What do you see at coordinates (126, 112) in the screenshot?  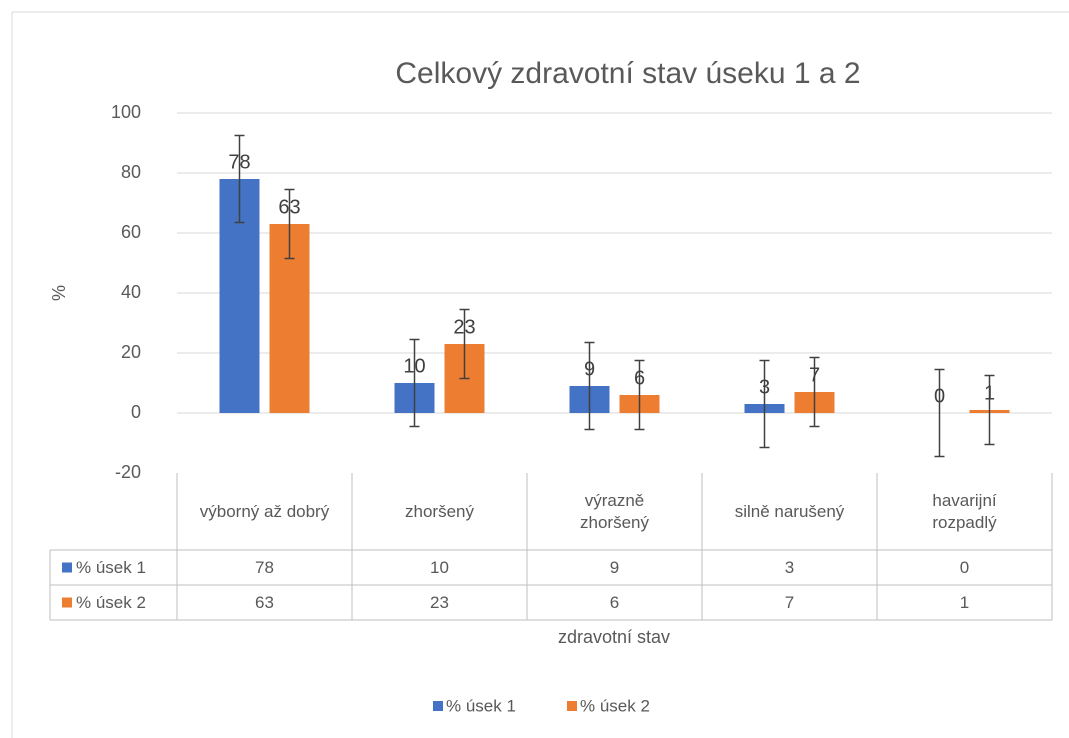 I see `y-tick-label: 100` at bounding box center [126, 112].